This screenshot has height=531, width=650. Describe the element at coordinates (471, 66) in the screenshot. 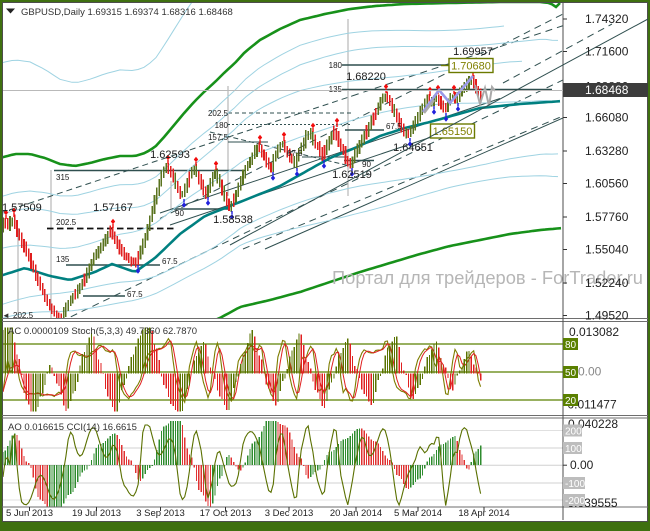

I see `svg-text: 1.70680` at that location.